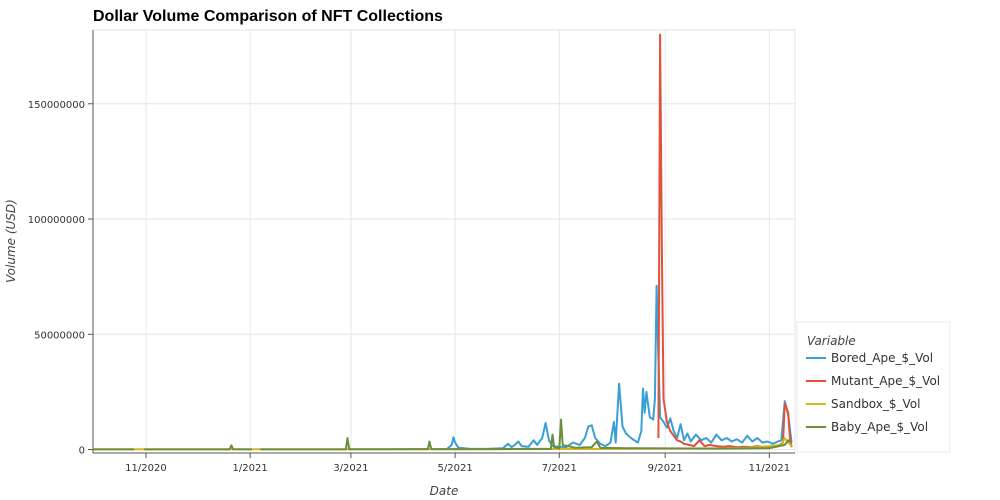  I want to click on legend-item-label: Bored_Ape_$_Vol, so click(882, 358).